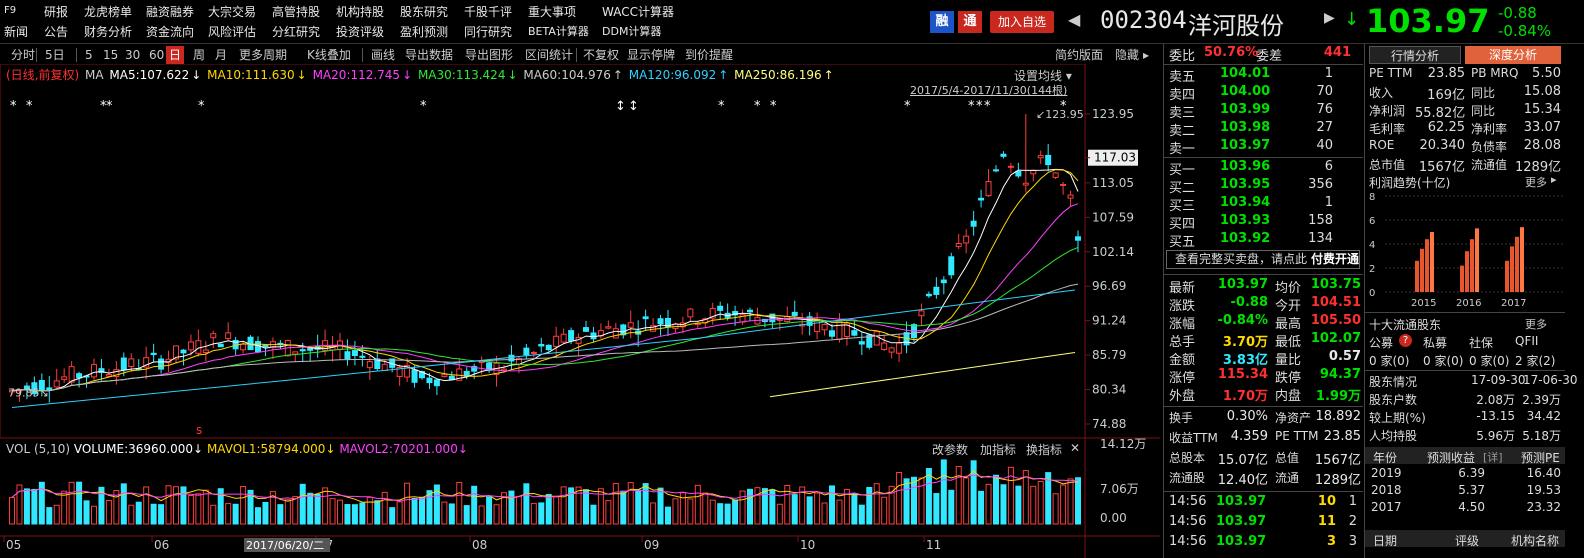 The height and width of the screenshot is (558, 1584). I want to click on toolbar-item: 30, so click(133, 55).